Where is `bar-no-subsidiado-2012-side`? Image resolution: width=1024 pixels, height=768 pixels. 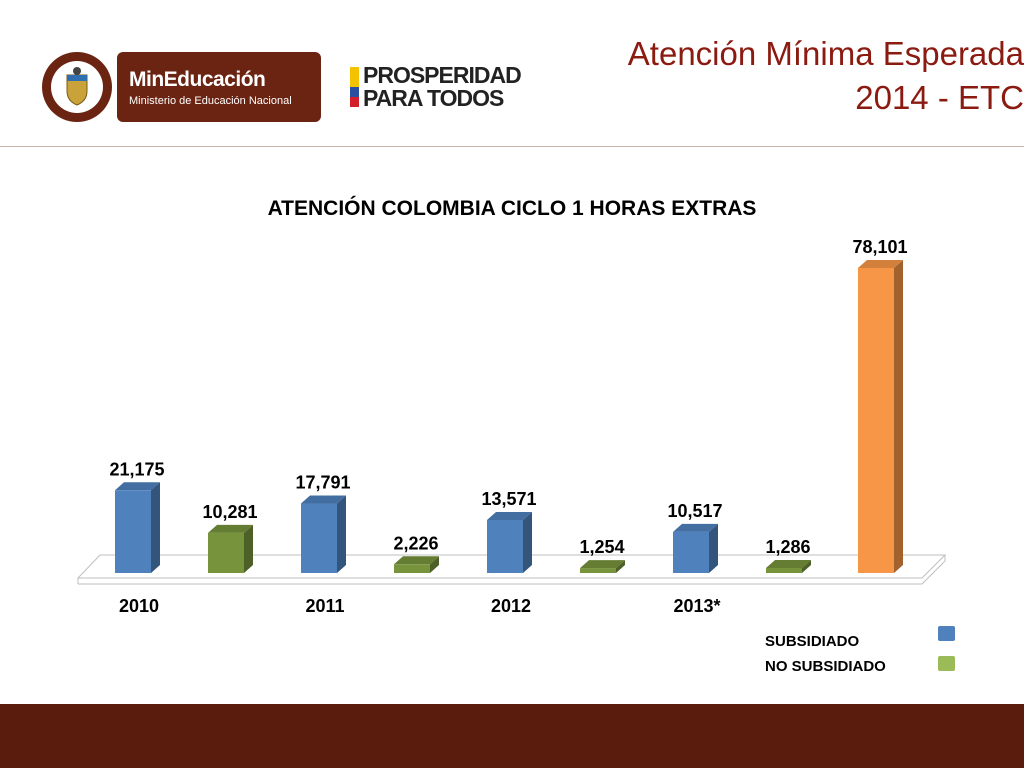 bar-no-subsidiado-2012-side is located at coordinates (620, 566).